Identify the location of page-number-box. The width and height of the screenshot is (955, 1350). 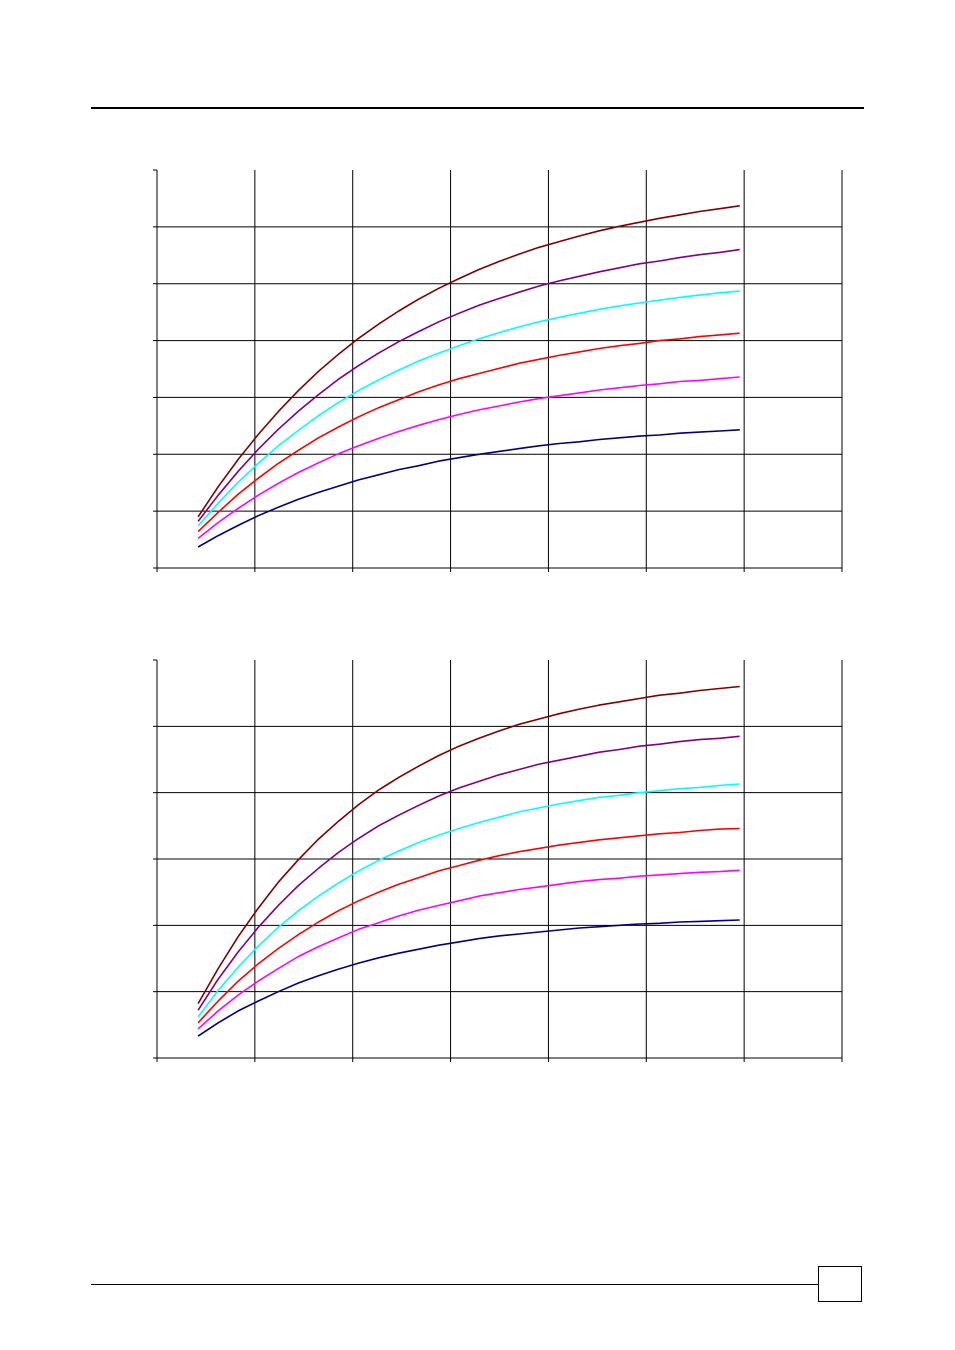
(840, 1284).